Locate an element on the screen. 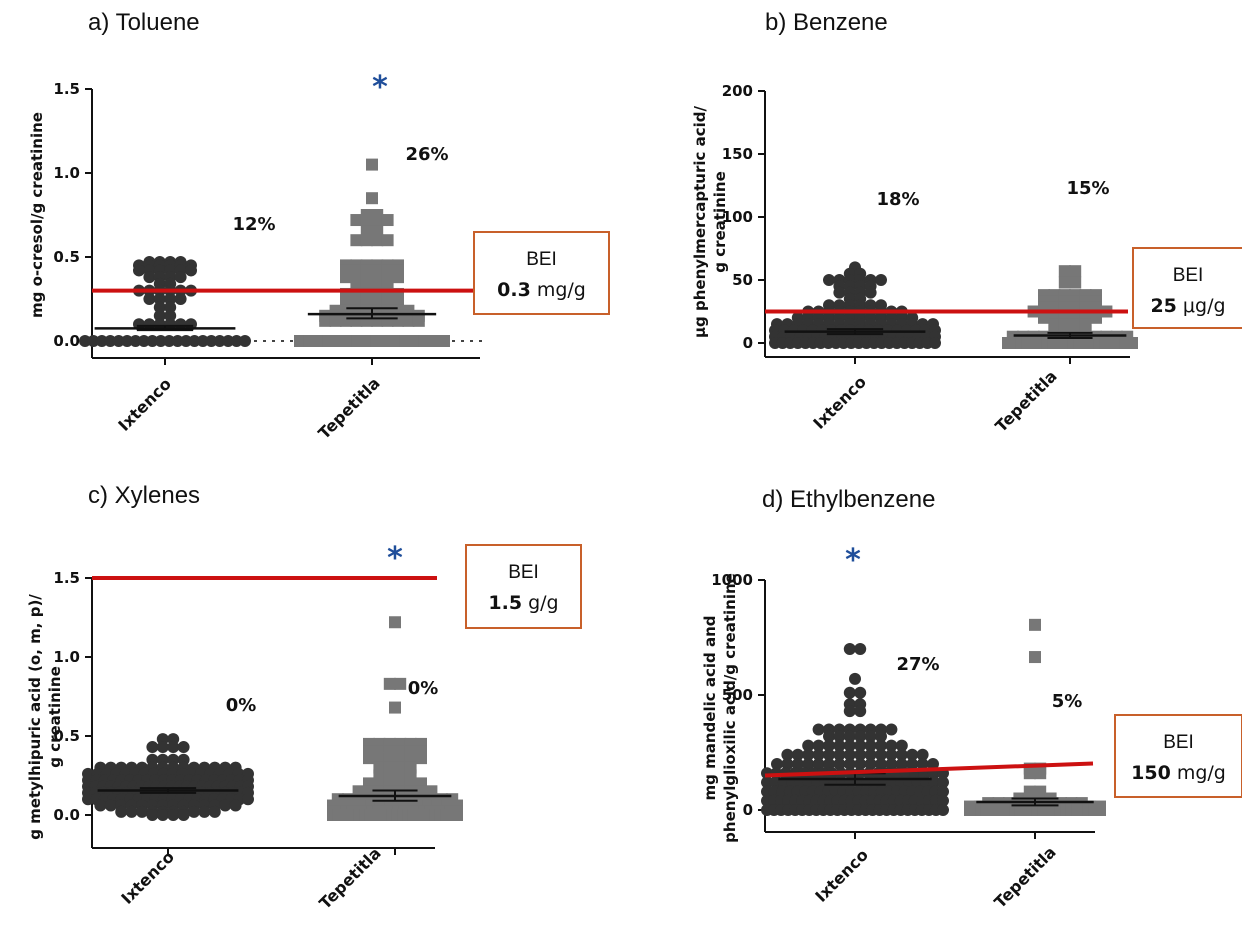 Image resolution: width=1242 pixels, height=925 pixels. y-tick-label: 1.0 is located at coordinates (66, 657).